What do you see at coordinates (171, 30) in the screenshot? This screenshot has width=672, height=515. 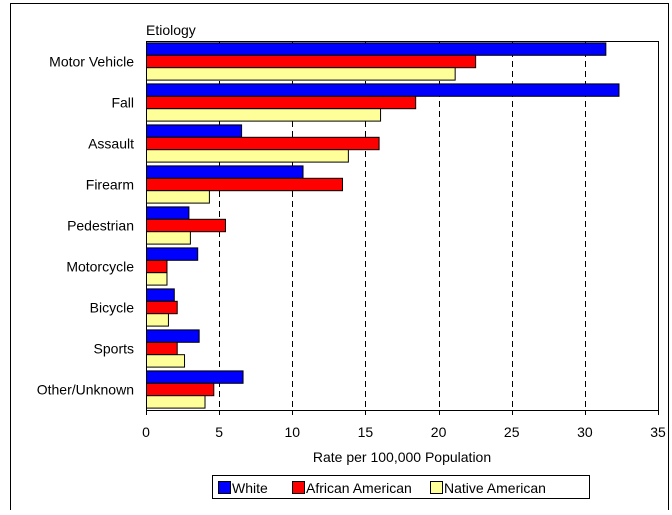 I see `category-axis-title: Etiology` at bounding box center [171, 30].